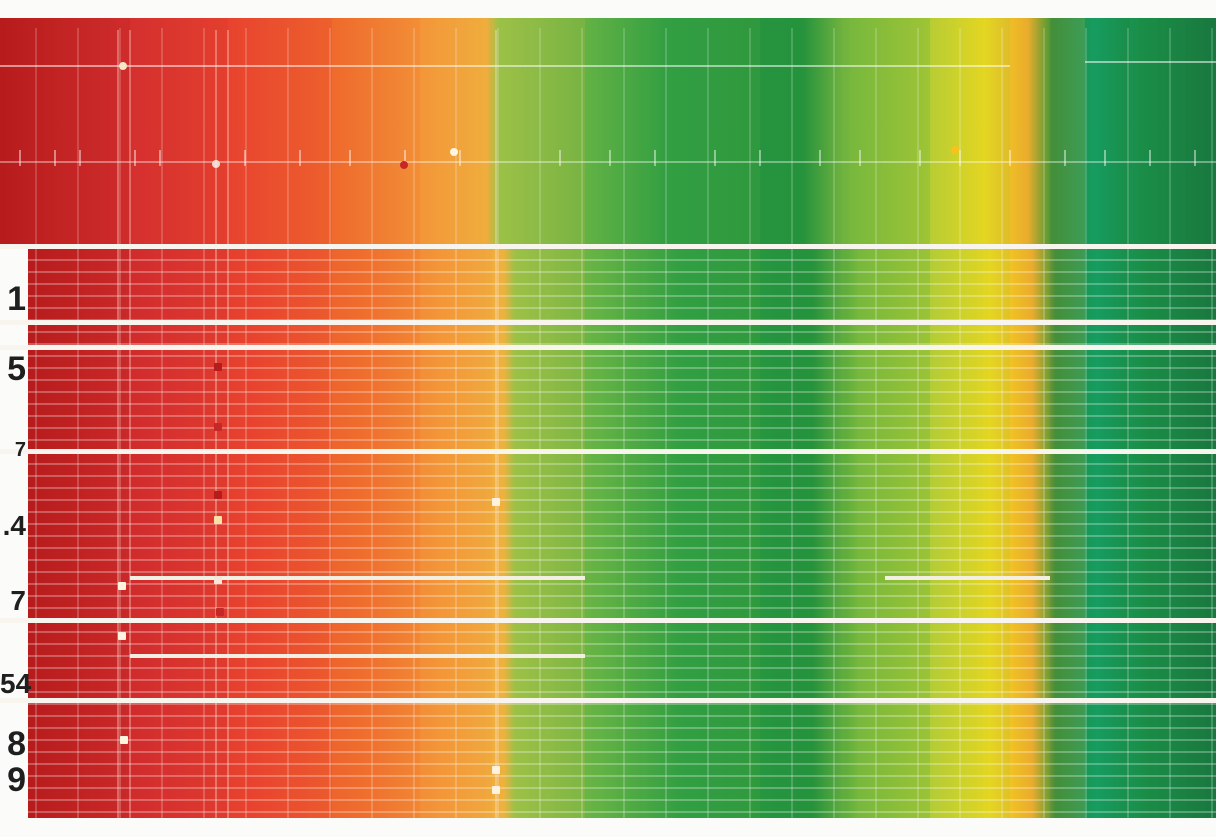 Image resolution: width=1216 pixels, height=837 pixels. I want to click on row-label-1: 1, so click(16, 299).